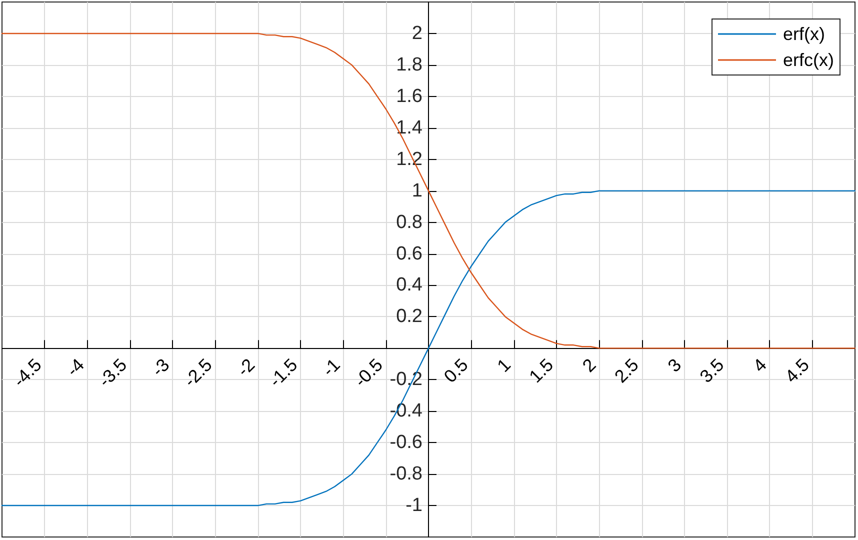  Describe the element at coordinates (417, 191) in the screenshot. I see `y-tick-label: 1` at that location.